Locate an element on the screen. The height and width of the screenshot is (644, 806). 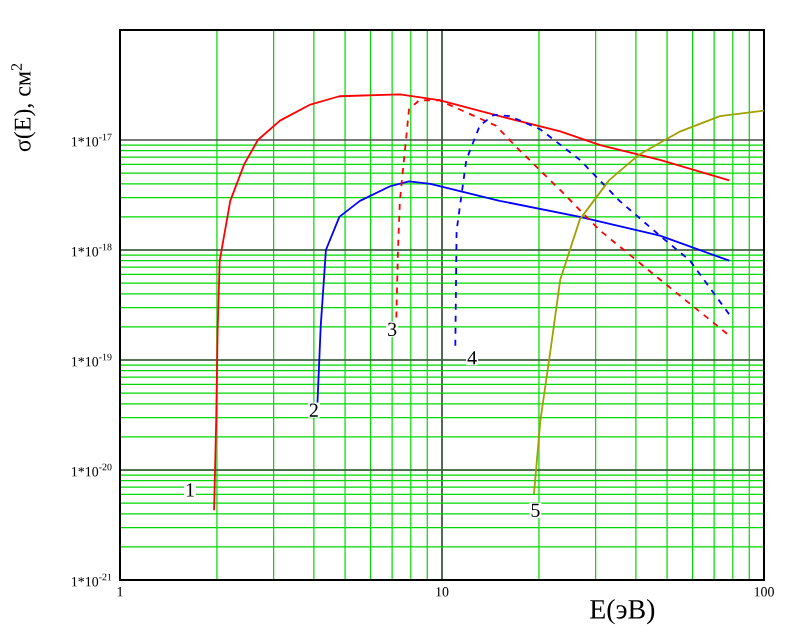
annotation: 5 is located at coordinates (535, 510).